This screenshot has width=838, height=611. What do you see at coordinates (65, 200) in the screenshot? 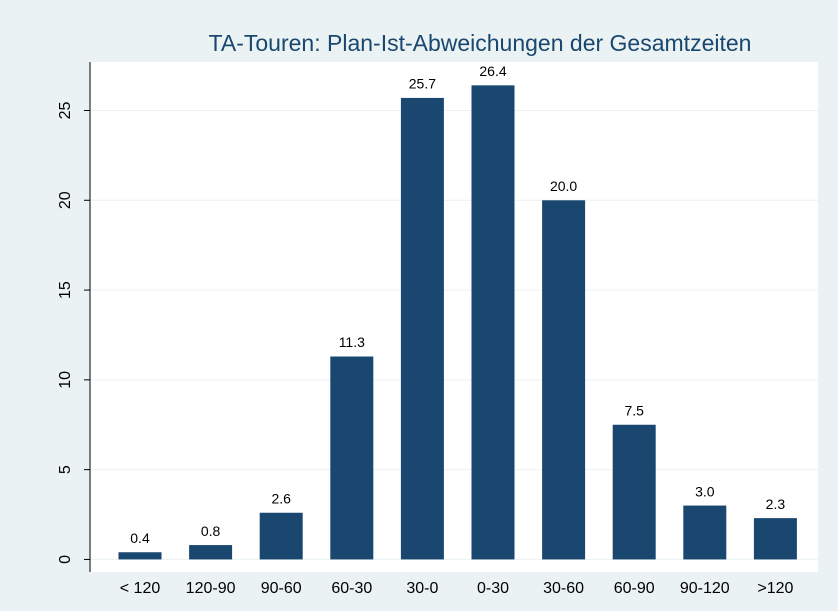
I see `y-tick-label: 20` at bounding box center [65, 200].